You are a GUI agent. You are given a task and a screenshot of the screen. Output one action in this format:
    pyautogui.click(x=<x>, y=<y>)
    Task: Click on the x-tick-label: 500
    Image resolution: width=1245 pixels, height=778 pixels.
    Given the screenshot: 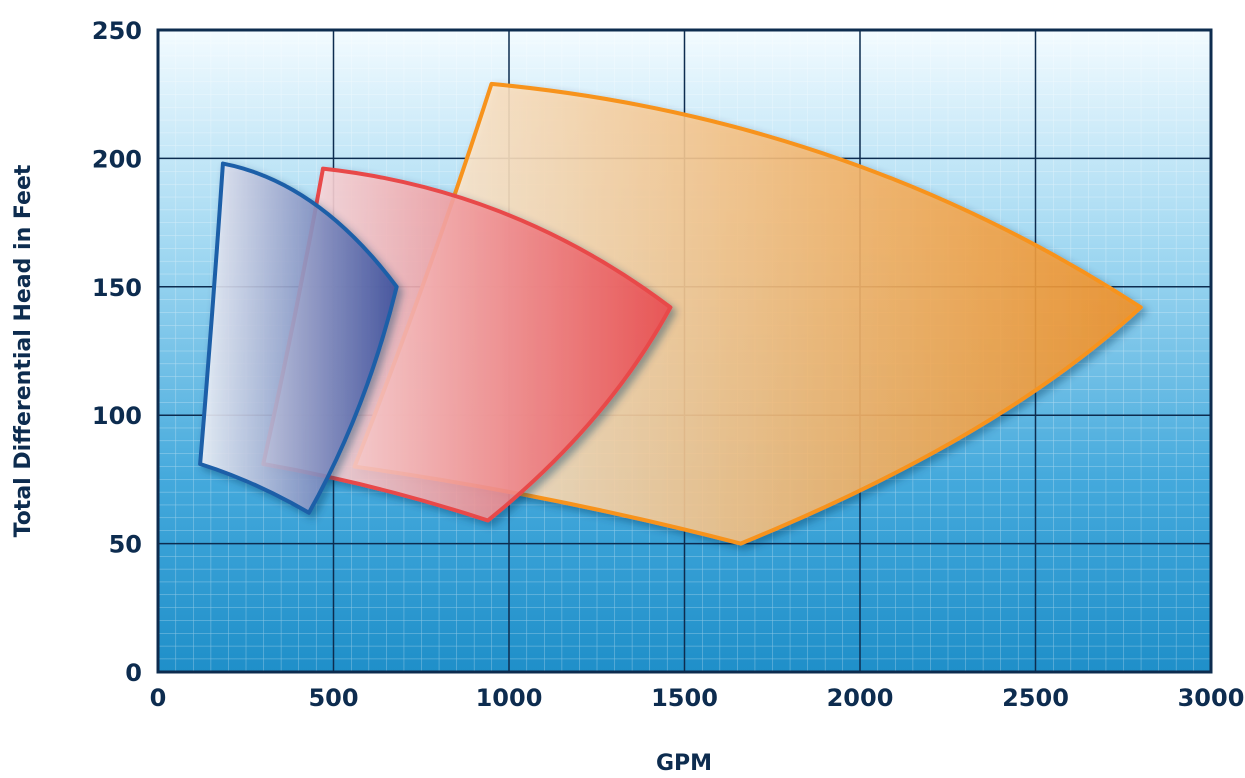 What is the action you would take?
    pyautogui.click(x=333, y=698)
    